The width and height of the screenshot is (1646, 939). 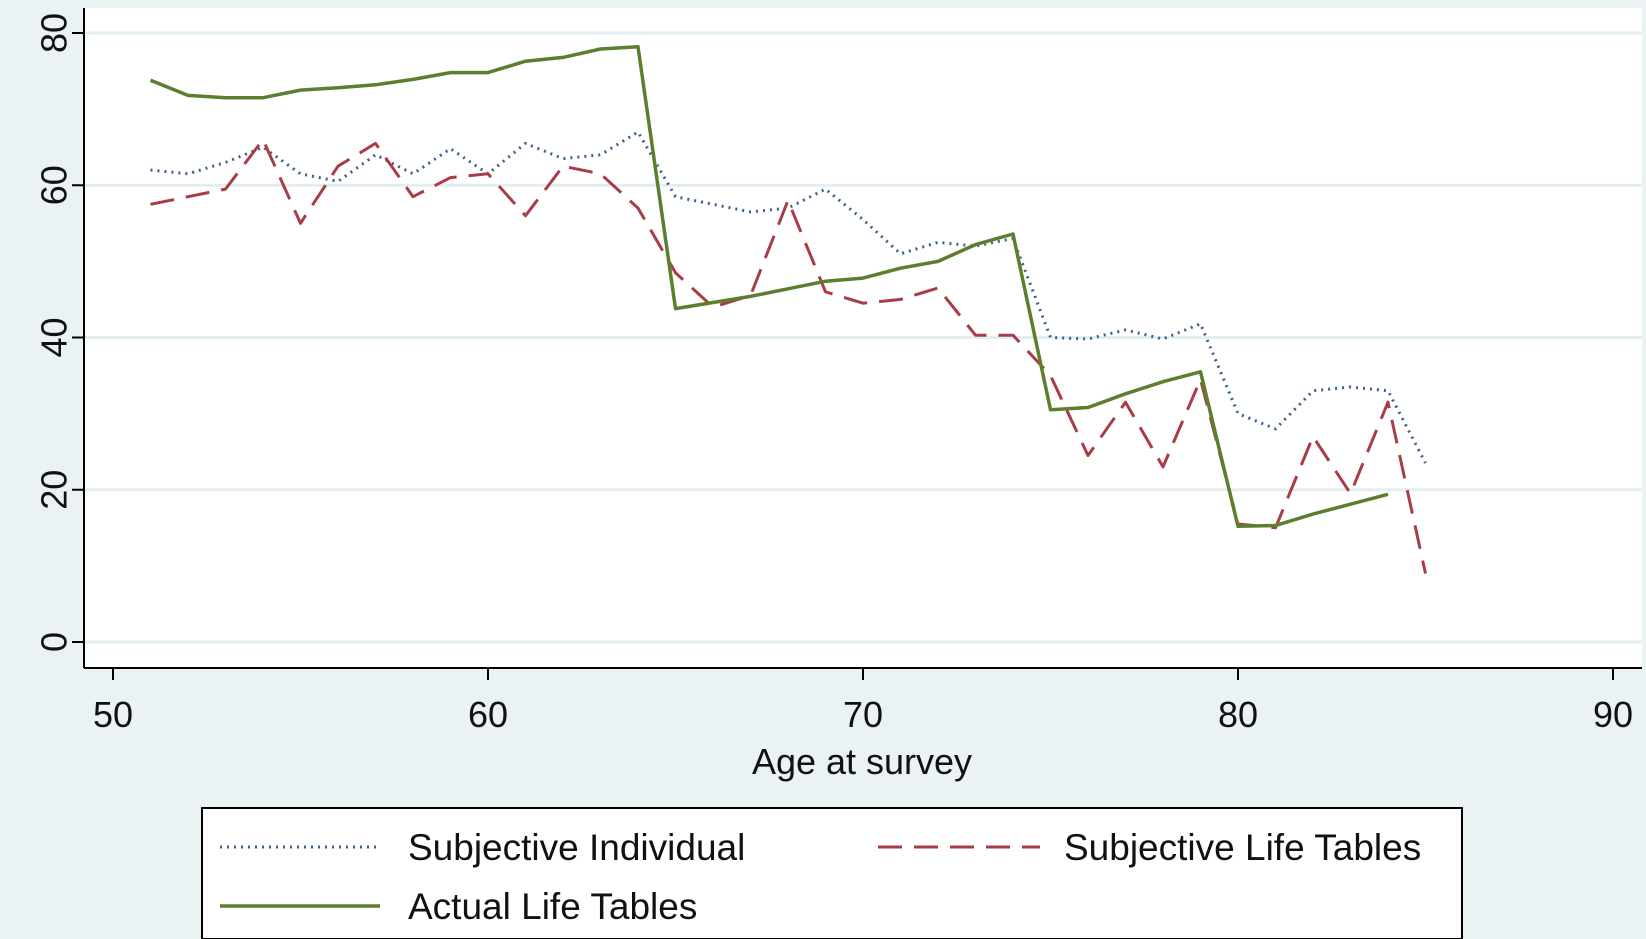 I want to click on y-ticks: 0 20 40 60 80, so click(x=59, y=332).